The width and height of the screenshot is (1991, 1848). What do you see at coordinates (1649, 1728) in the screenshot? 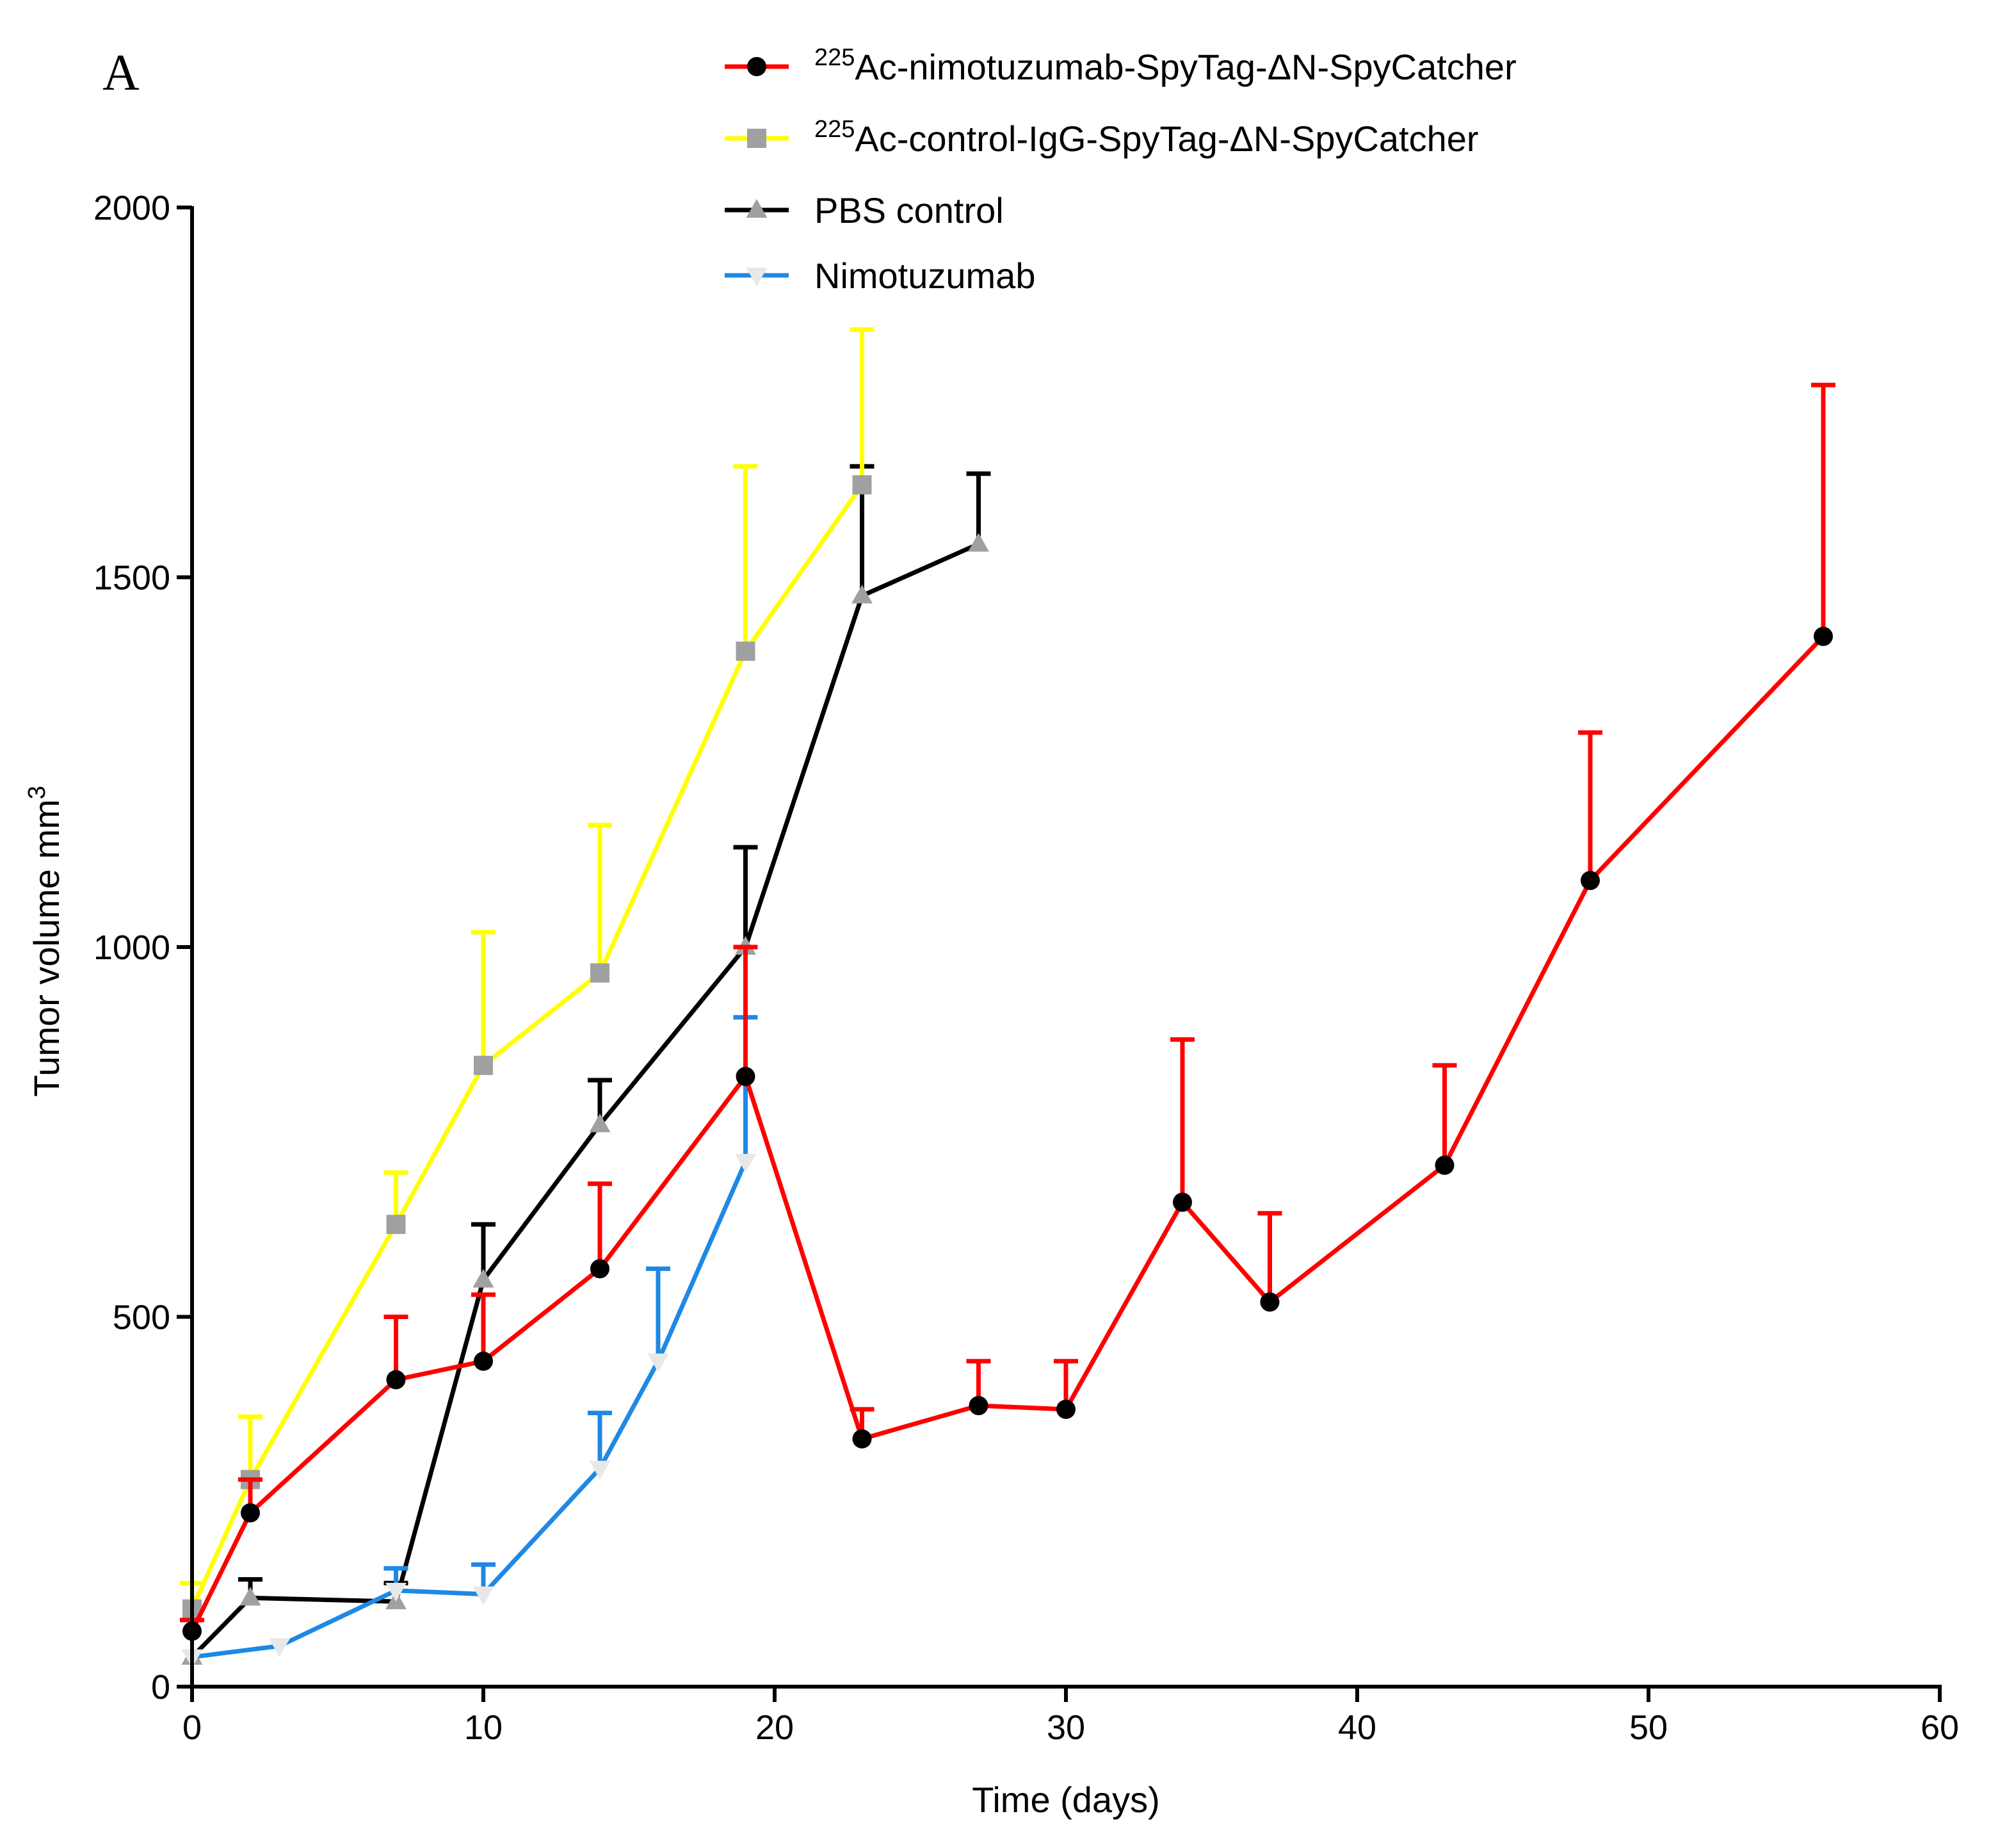
I see `x-tick-label: 50` at bounding box center [1649, 1728].